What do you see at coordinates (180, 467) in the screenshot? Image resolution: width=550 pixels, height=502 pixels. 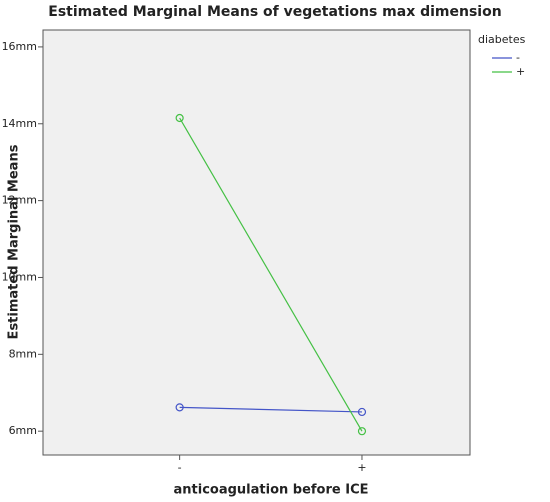 I see `x-tick-label: -` at bounding box center [180, 467].